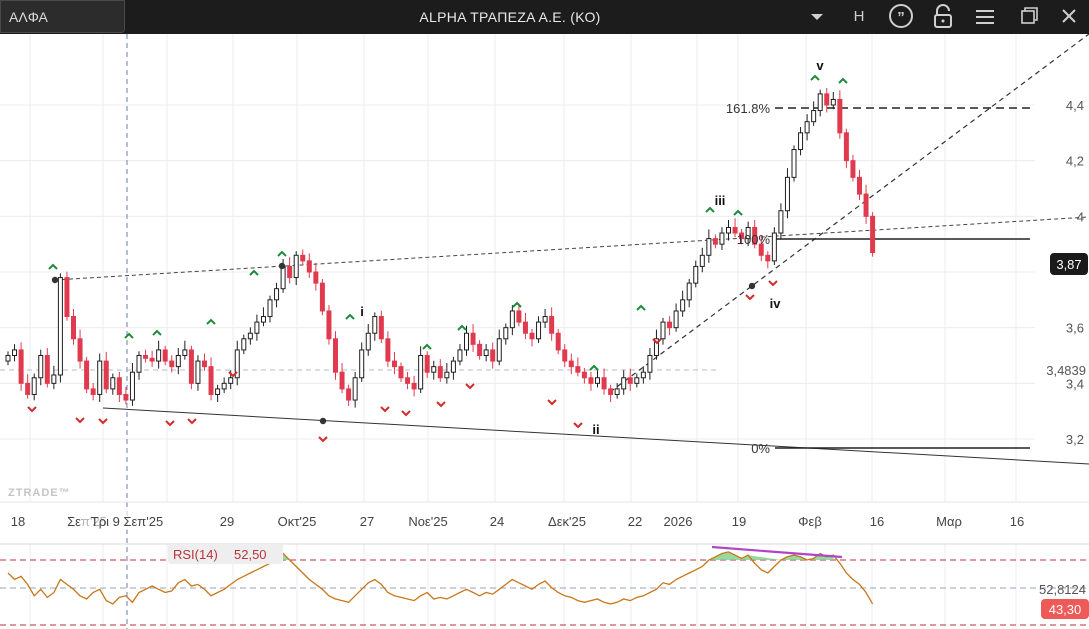 The height and width of the screenshot is (629, 1089). Describe the element at coordinates (362, 311) in the screenshot. I see `wave-label-i: i` at that location.